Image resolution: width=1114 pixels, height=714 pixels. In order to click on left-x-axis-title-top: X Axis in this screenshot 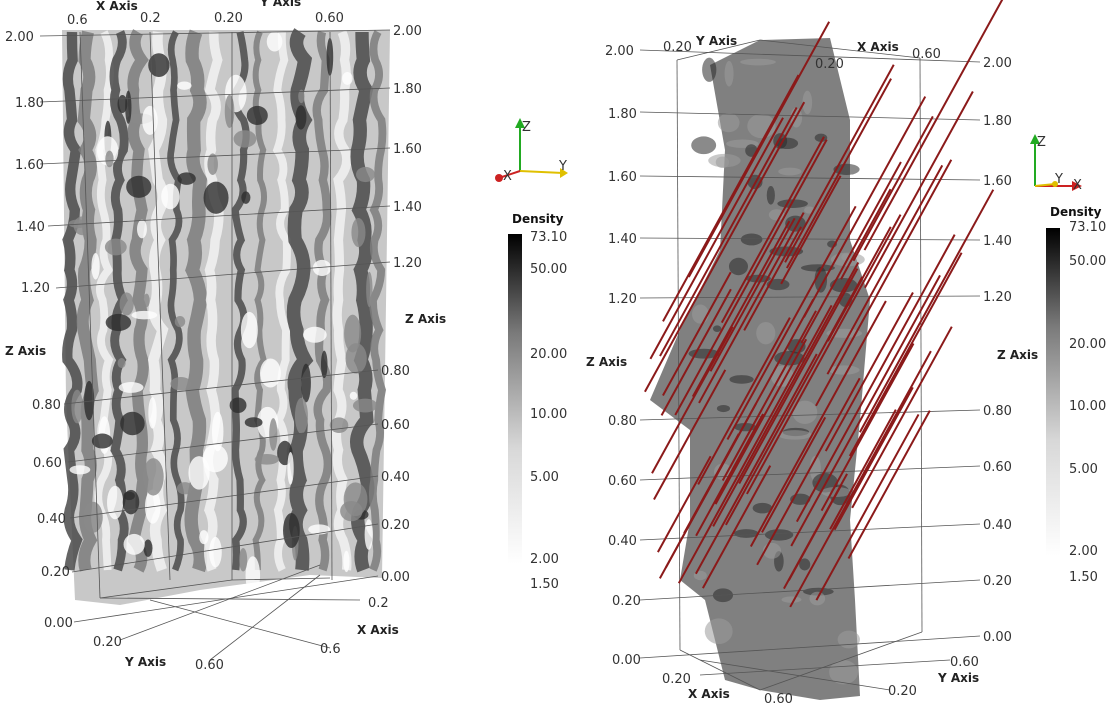, I will do `click(117, 6)`.